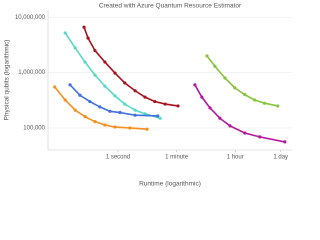 This screenshot has height=240, width=320. What do you see at coordinates (31, 73) in the screenshot?
I see `y-tick-label: 1,000,000` at bounding box center [31, 73].